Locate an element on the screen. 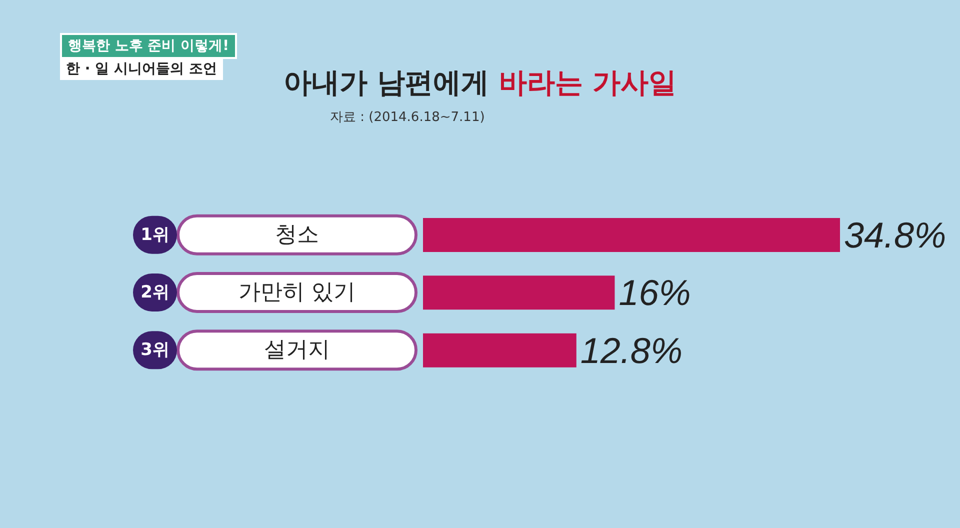  data-label: 16% is located at coordinates (654, 293).